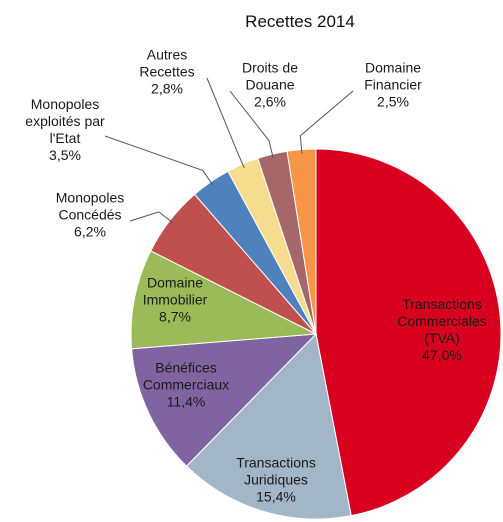 The image size is (503, 522). What do you see at coordinates (276, 496) in the screenshot?
I see `value-label: 15,4%` at bounding box center [276, 496].